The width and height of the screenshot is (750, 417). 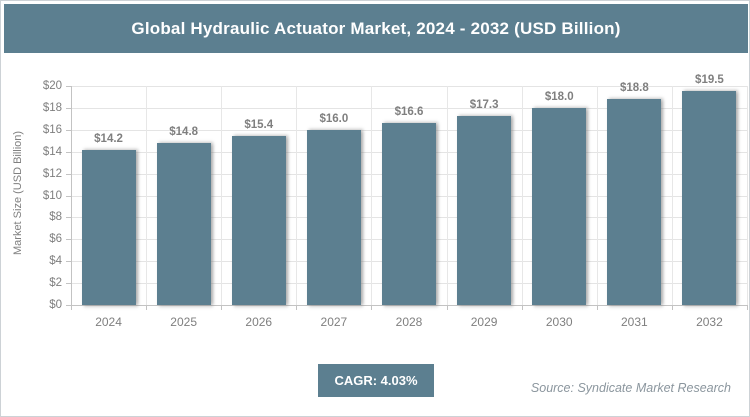 I want to click on bar-value-label: $18.8, so click(x=634, y=88).